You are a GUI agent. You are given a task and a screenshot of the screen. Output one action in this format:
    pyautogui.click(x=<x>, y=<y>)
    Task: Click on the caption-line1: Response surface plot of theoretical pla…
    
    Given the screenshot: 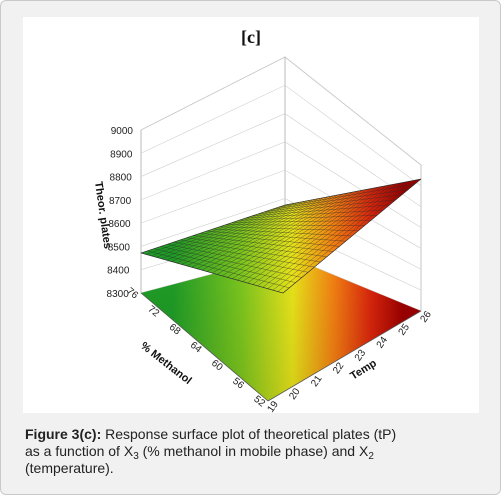 What is the action you would take?
    pyautogui.click(x=249, y=434)
    